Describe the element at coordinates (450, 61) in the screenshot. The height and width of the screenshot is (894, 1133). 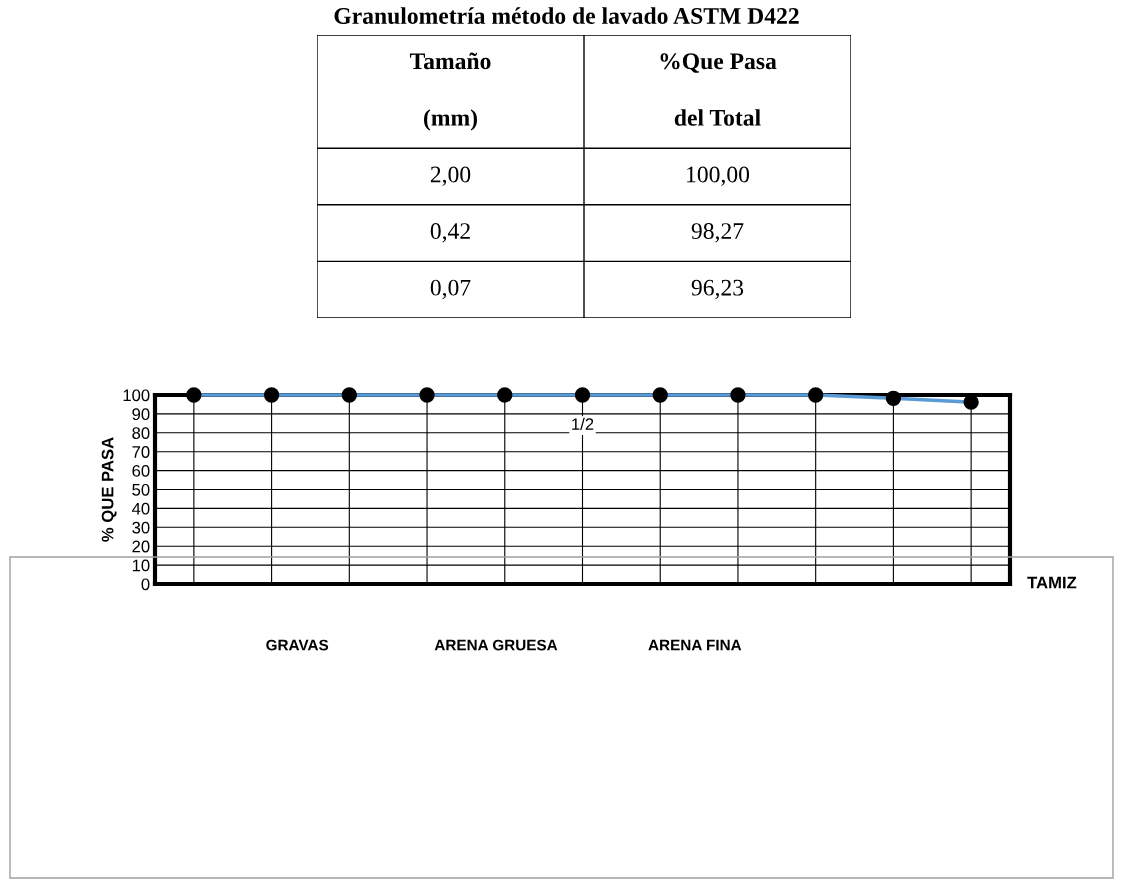
I see `text: Tamaño` at that location.